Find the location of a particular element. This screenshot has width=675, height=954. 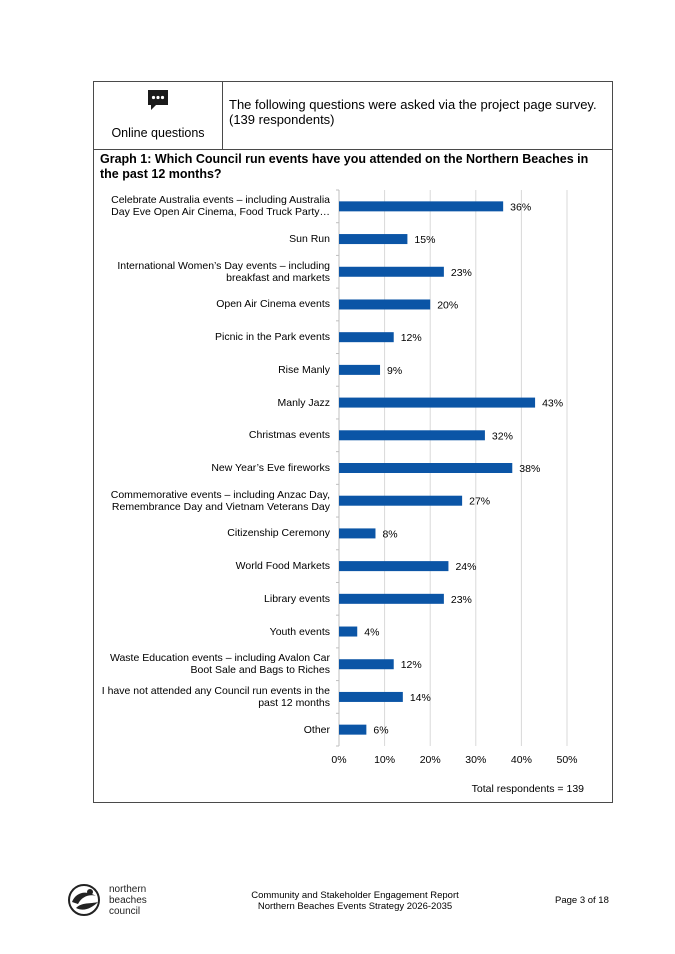

x-tick-label: 40% is located at coordinates (521, 760).